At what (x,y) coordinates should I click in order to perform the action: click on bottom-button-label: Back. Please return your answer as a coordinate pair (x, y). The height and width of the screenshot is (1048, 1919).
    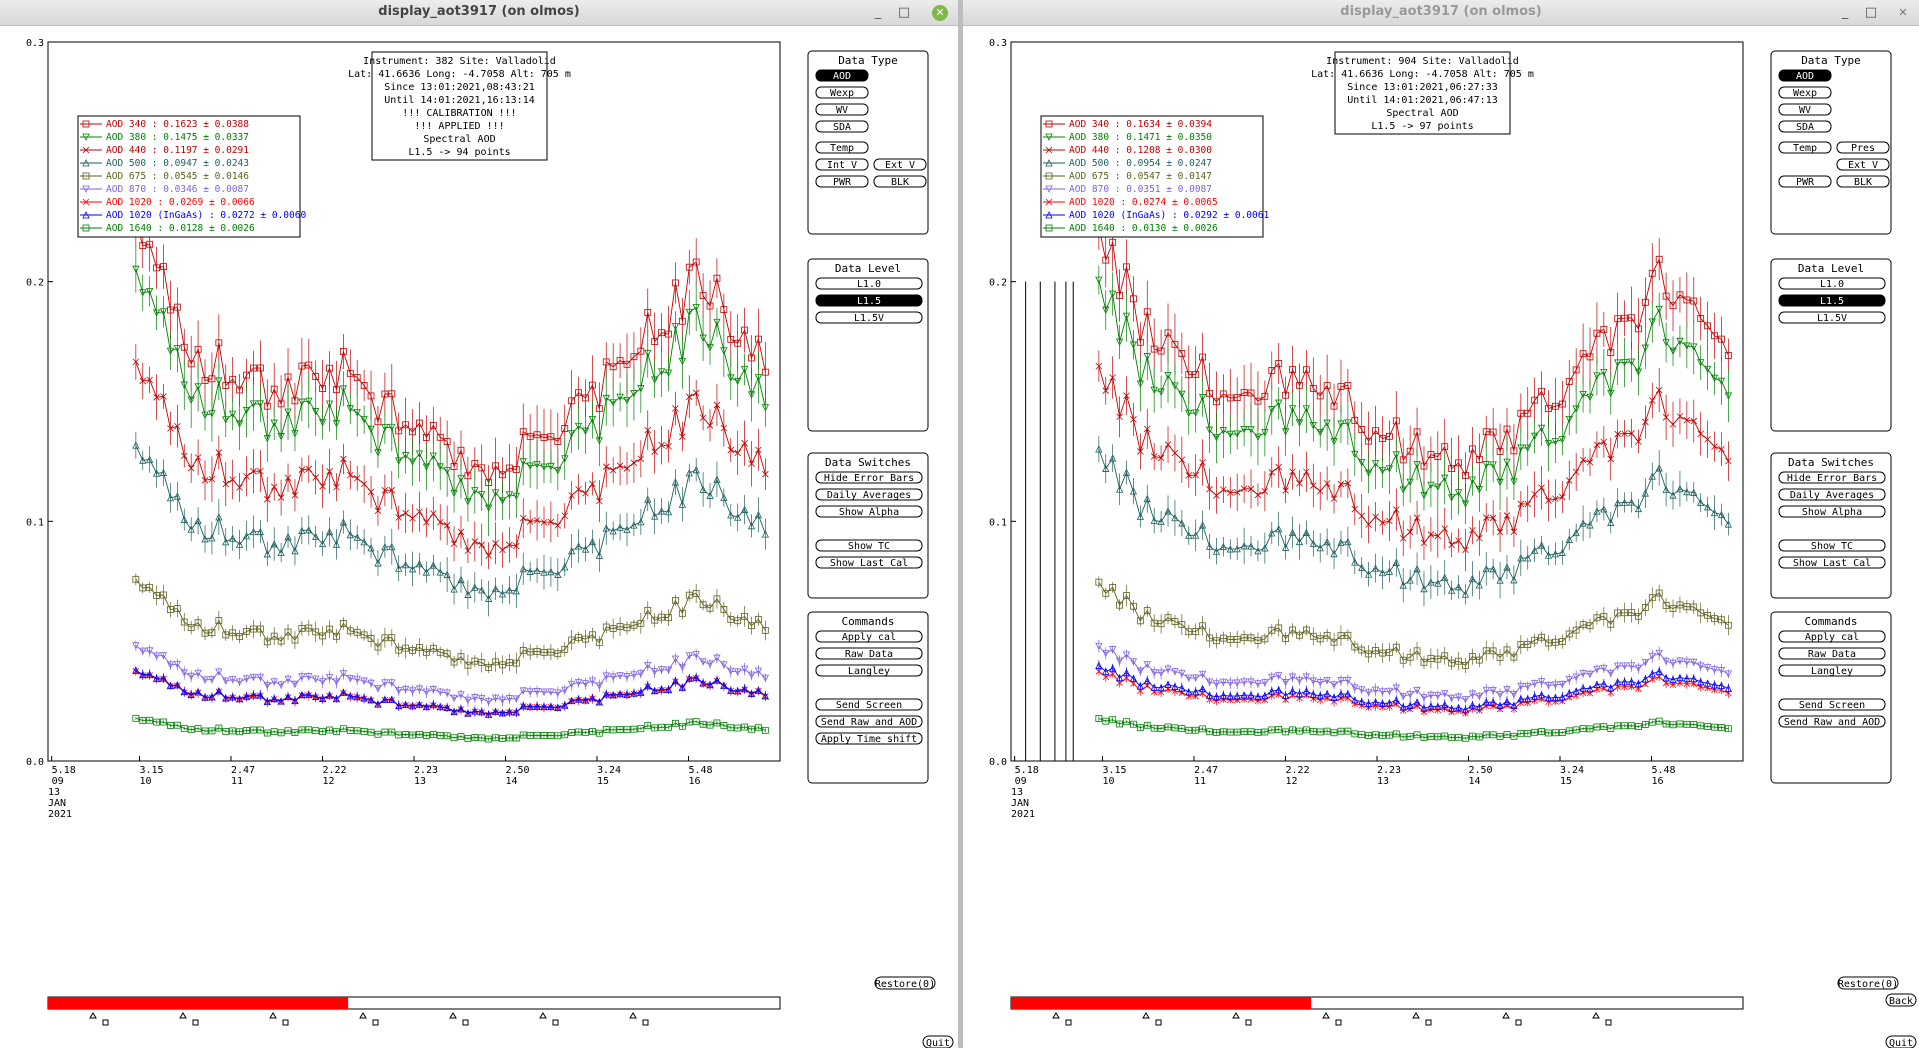
    Looking at the image, I should click on (1901, 1001).